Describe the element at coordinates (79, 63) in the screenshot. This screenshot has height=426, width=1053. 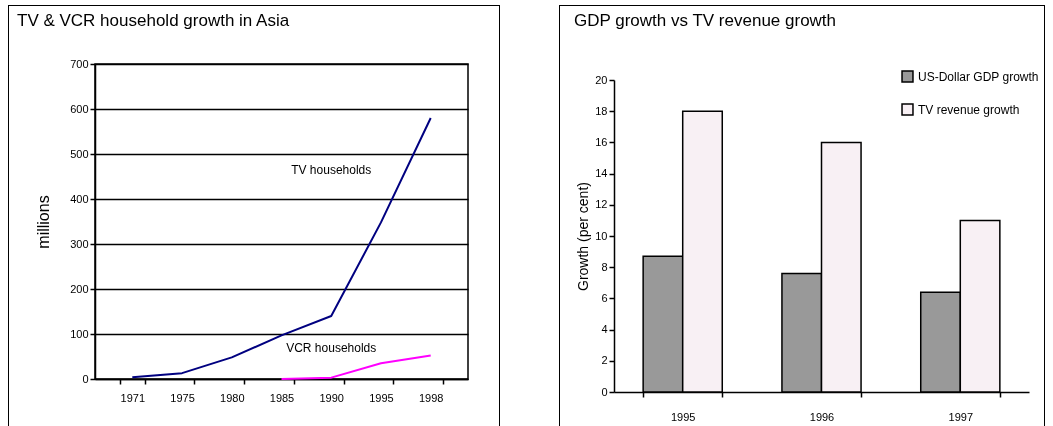
I see `y-tick-label: 700` at that location.